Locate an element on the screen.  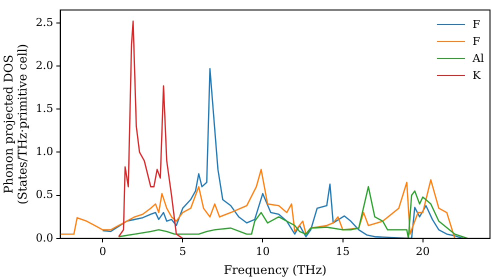
x-tick-label: 20 is located at coordinates (423, 251).